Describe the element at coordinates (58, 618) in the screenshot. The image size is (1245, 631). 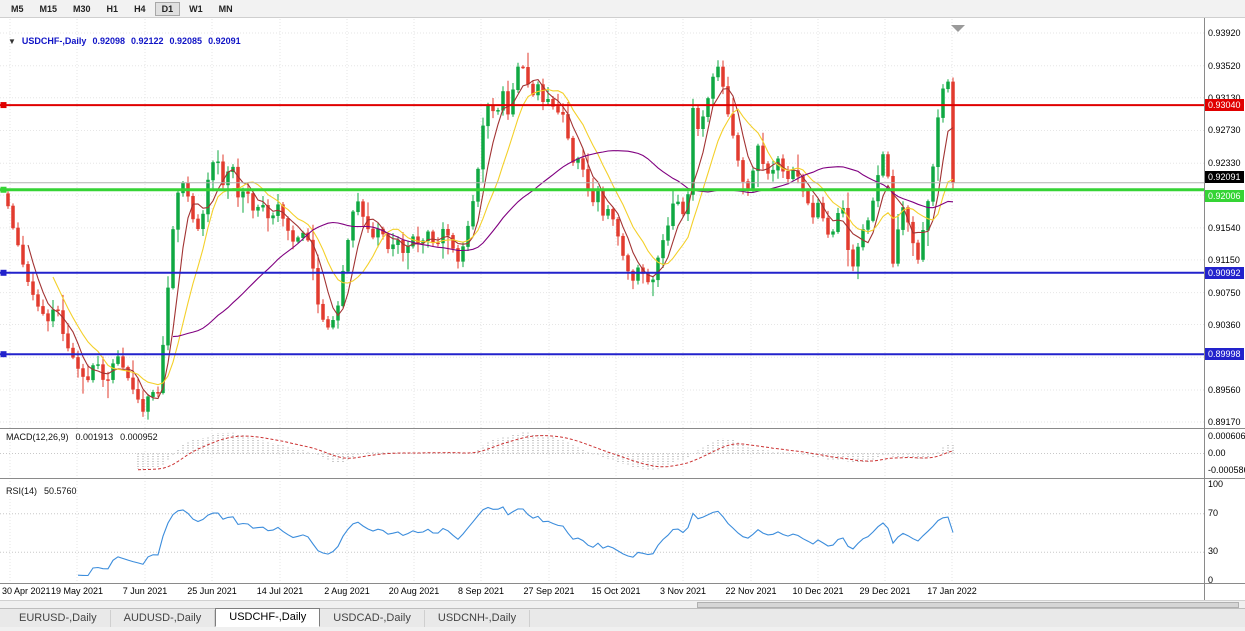
I see `chart-tab-eurusd-daily: EURUSD-,Daily` at that location.